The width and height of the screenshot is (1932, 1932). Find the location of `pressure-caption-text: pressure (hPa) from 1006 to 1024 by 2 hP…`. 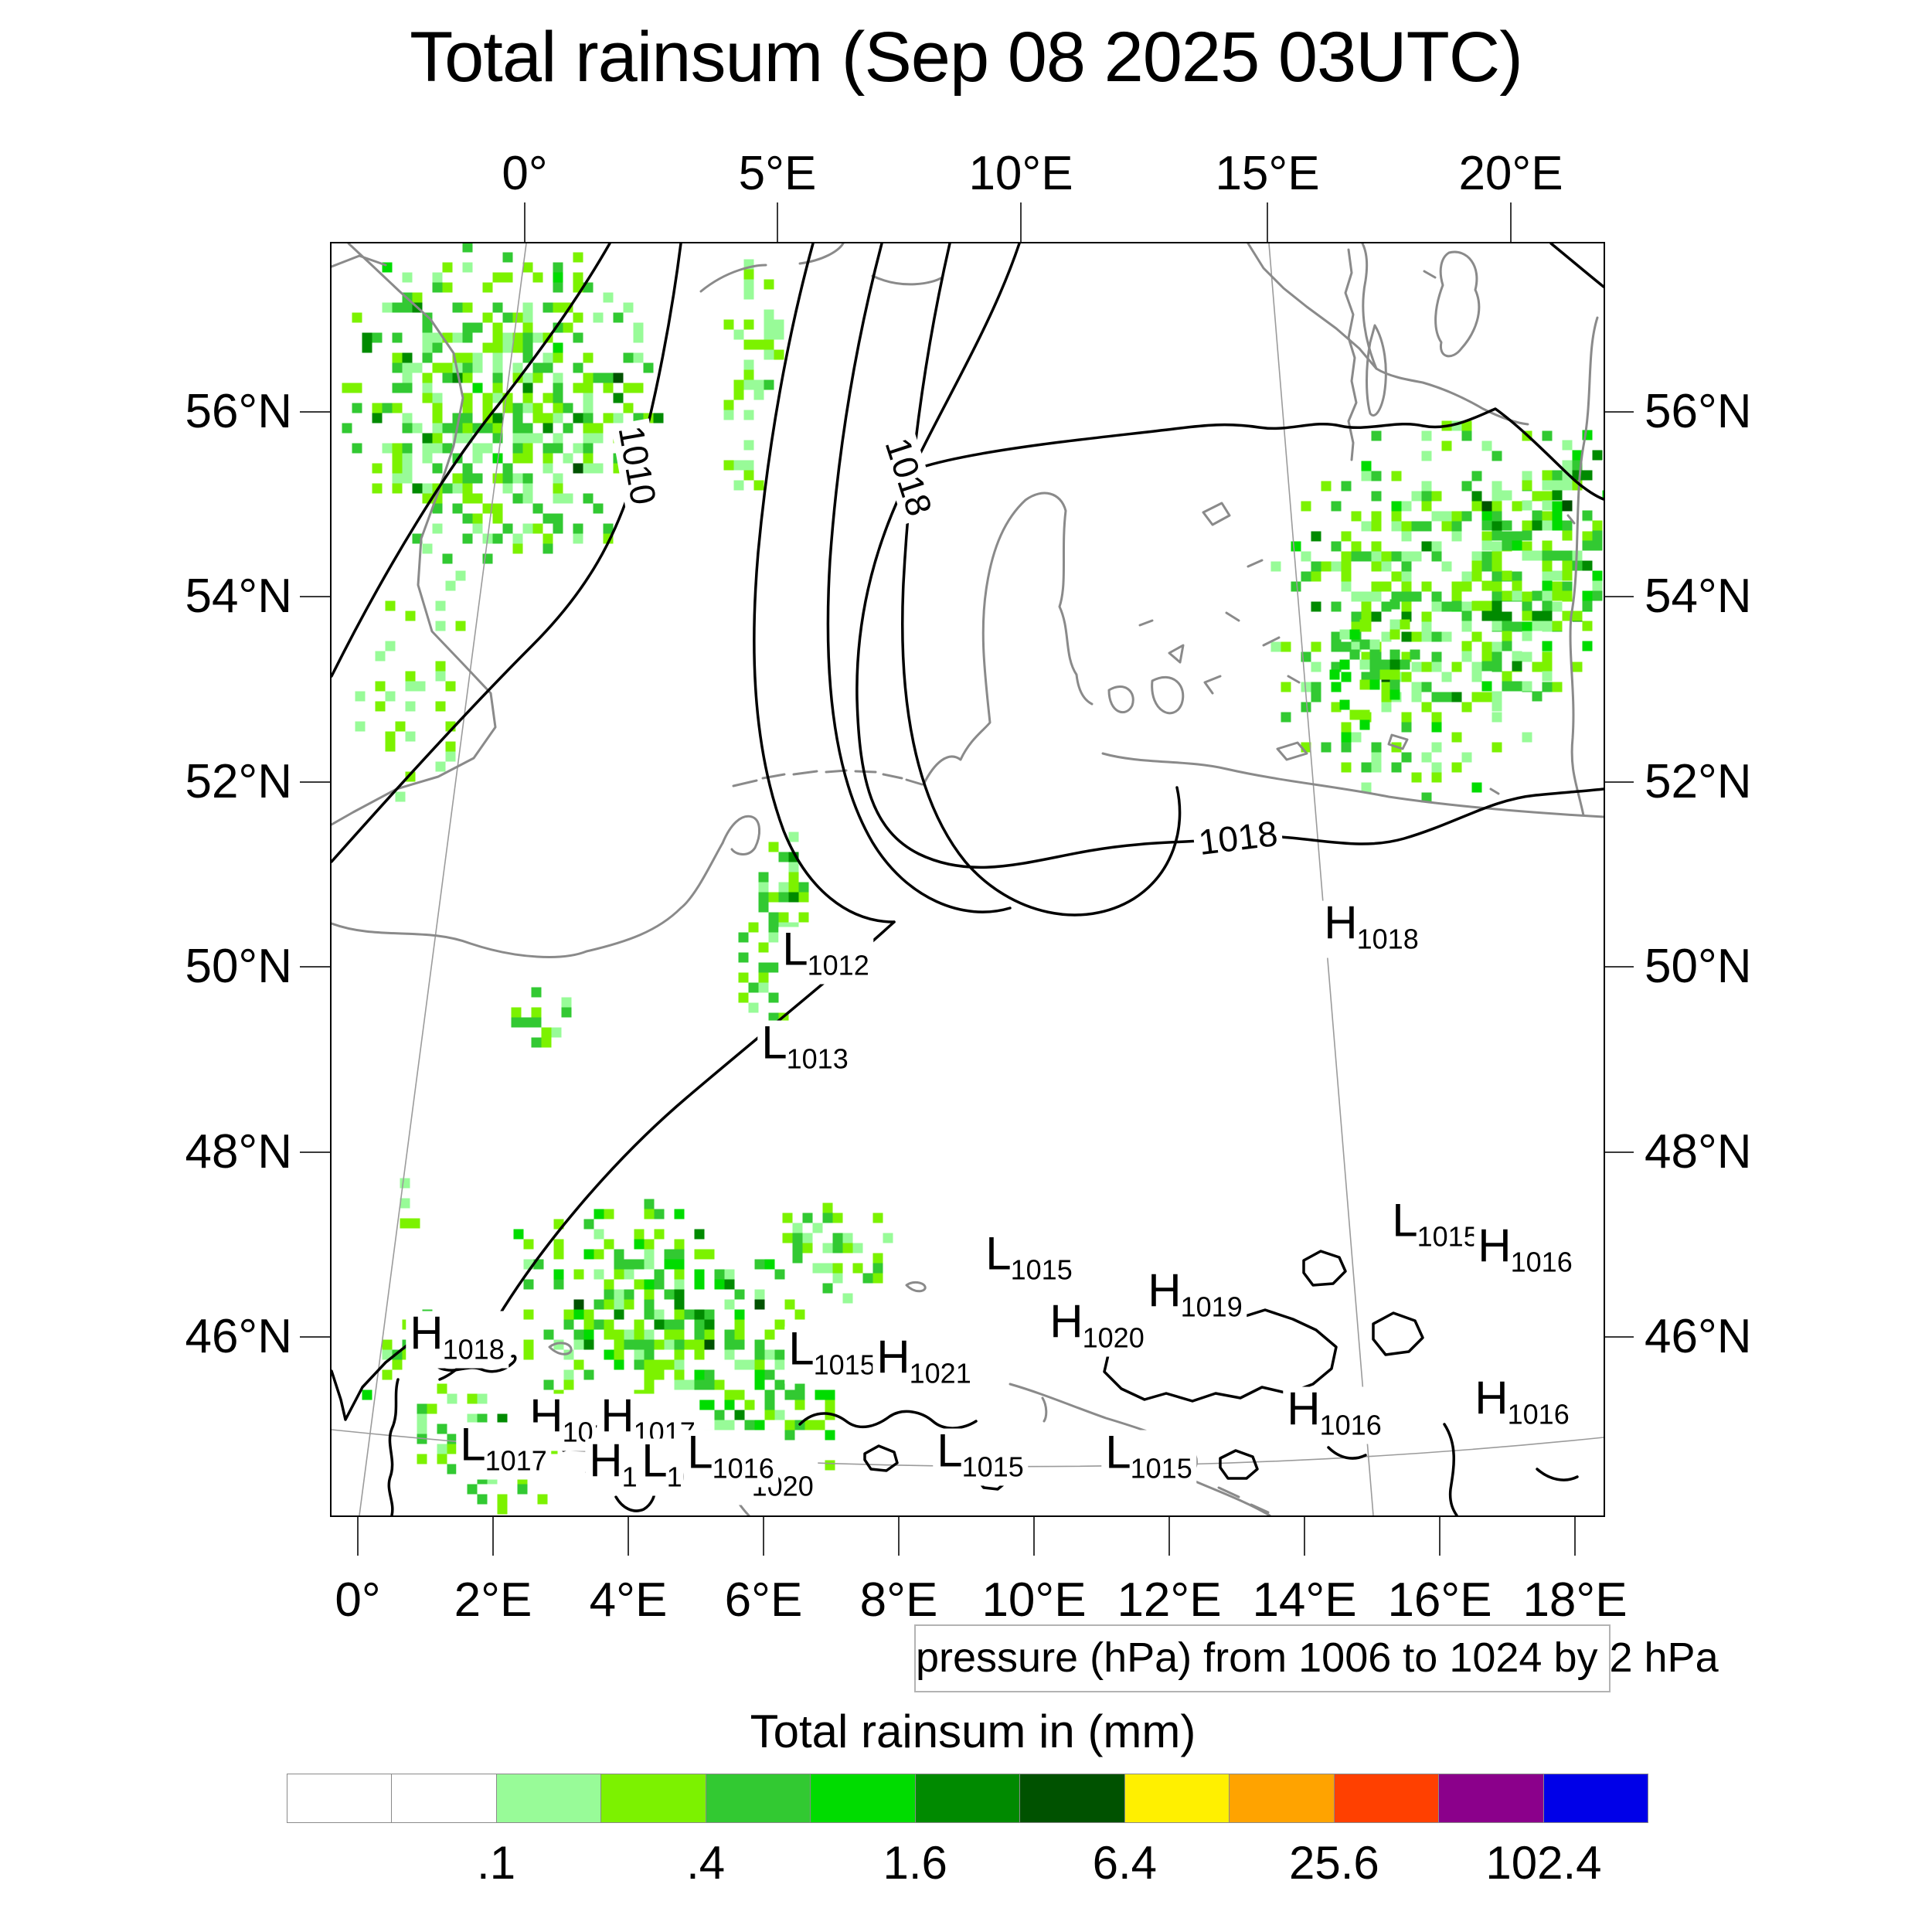

pressure-caption-text: pressure (hPa) from 1006 to 1024 by 2 hP… is located at coordinates (1318, 1657).